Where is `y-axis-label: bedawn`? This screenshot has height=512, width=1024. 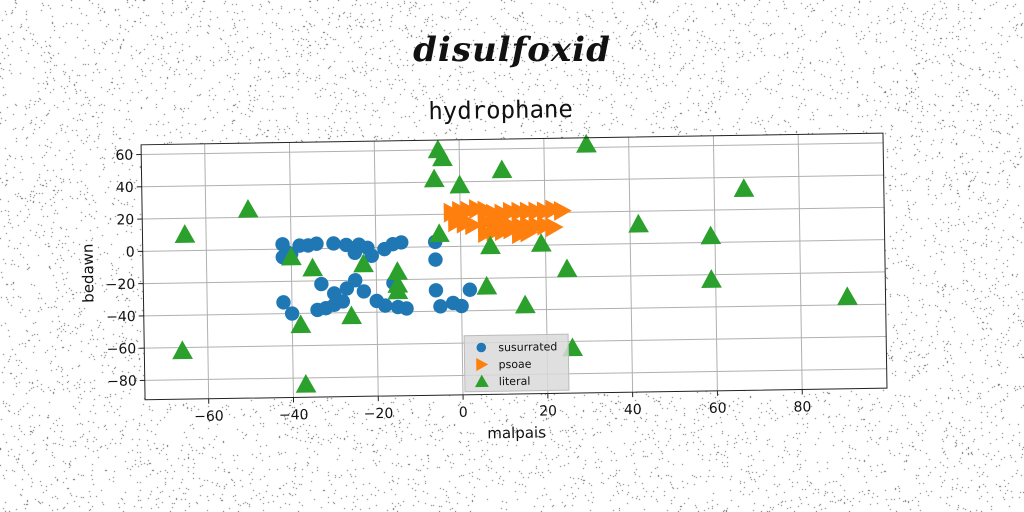 y-axis-label: bedawn is located at coordinates (88, 273).